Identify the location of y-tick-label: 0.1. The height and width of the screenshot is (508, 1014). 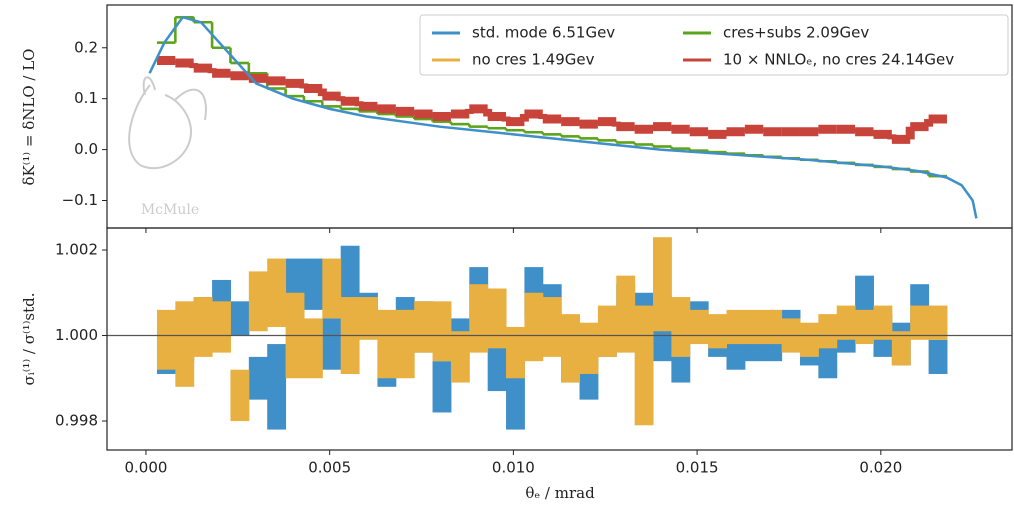
(86, 98).